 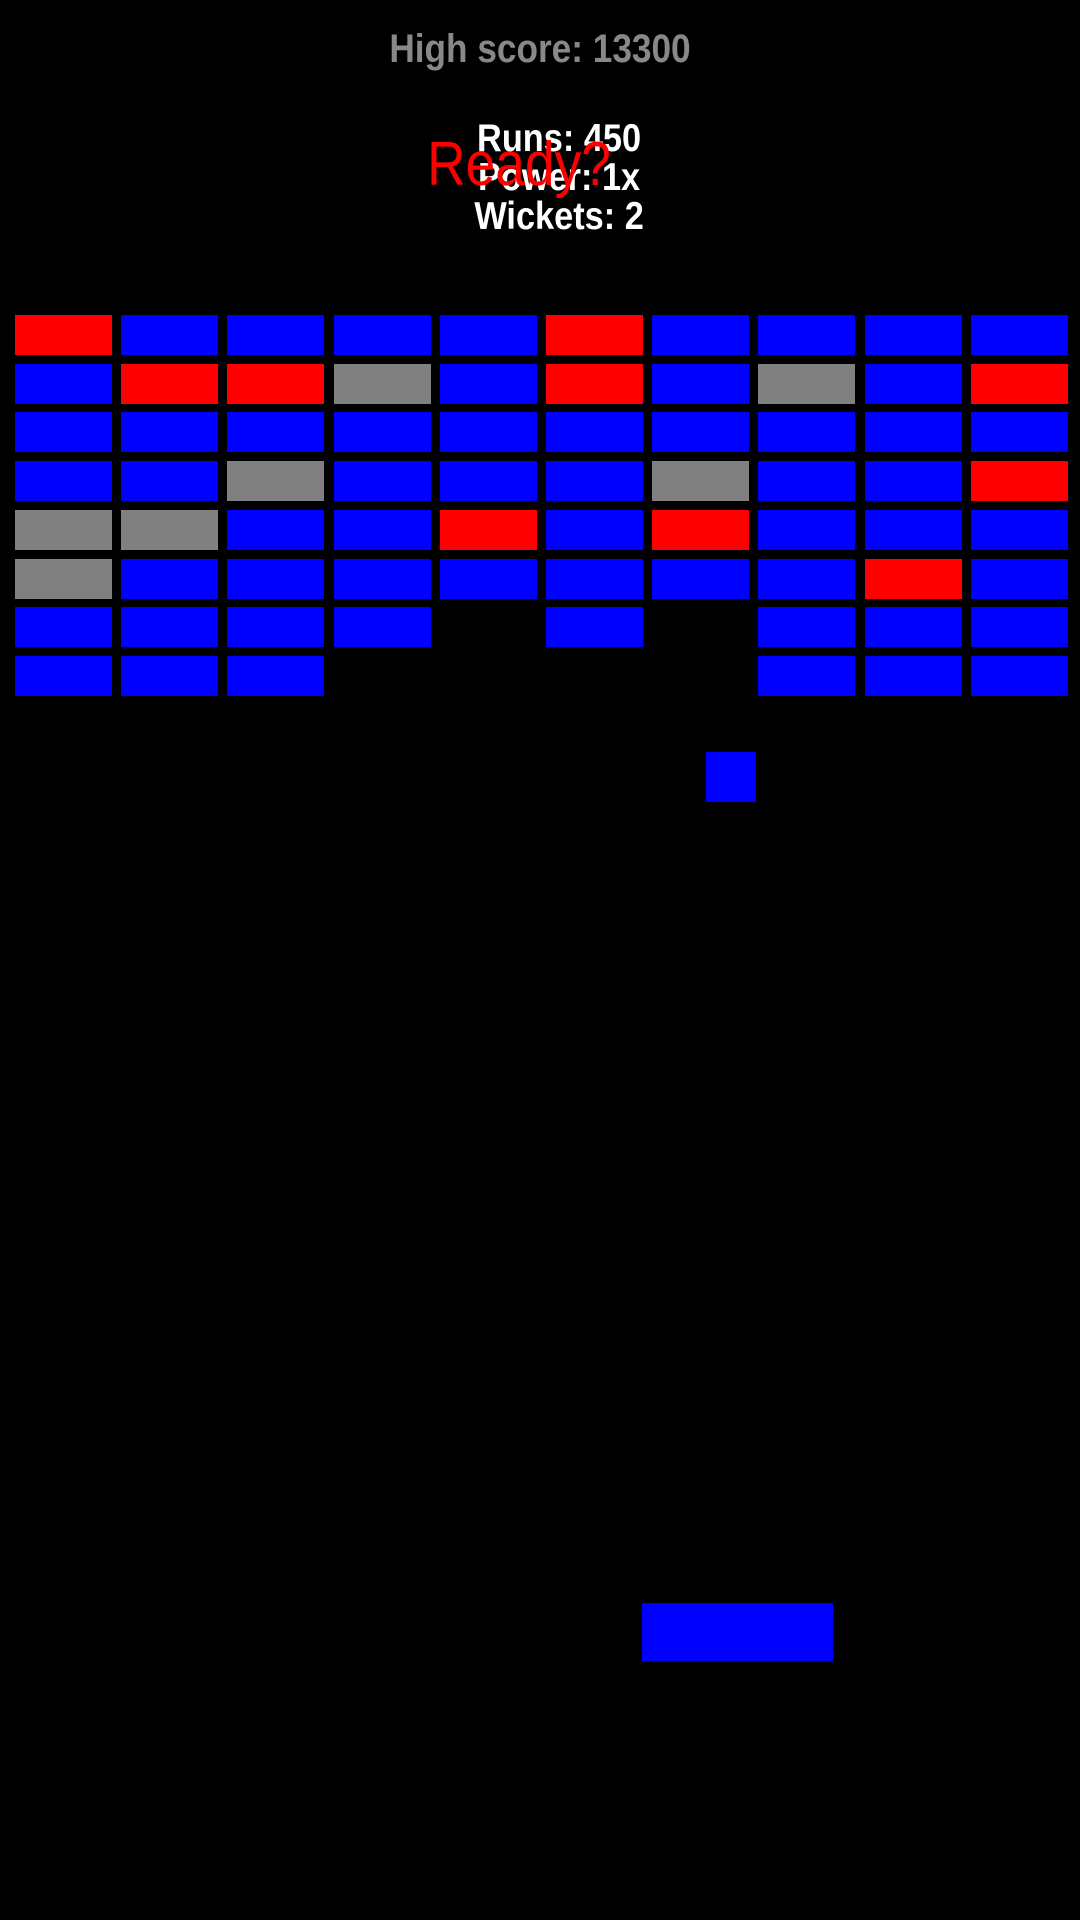 What do you see at coordinates (540, 49) in the screenshot?
I see `high-score-text: High score: 13300` at bounding box center [540, 49].